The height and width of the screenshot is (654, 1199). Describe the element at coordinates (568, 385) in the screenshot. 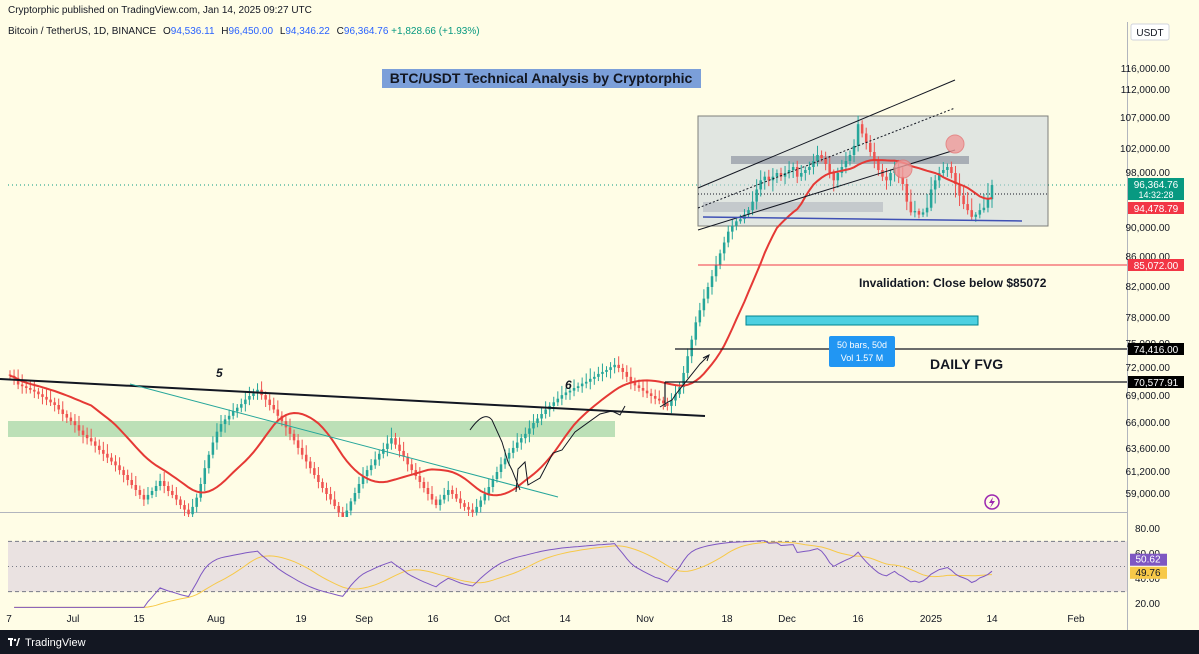

I see `wave-6-label: 6` at that location.